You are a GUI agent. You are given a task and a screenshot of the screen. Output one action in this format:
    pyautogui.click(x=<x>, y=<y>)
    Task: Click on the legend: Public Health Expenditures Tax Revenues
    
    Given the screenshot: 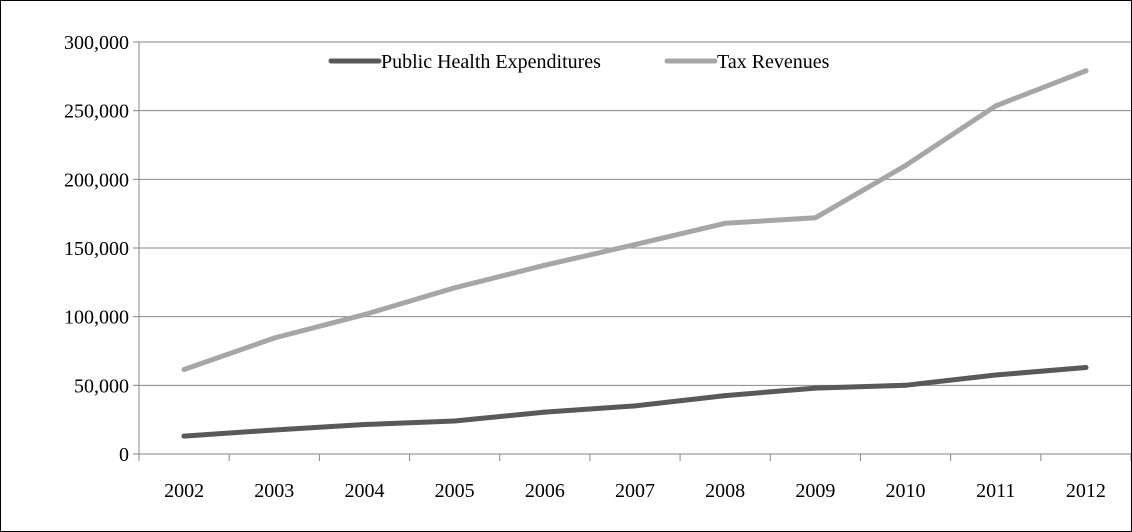 What is the action you would take?
    pyautogui.click(x=580, y=62)
    